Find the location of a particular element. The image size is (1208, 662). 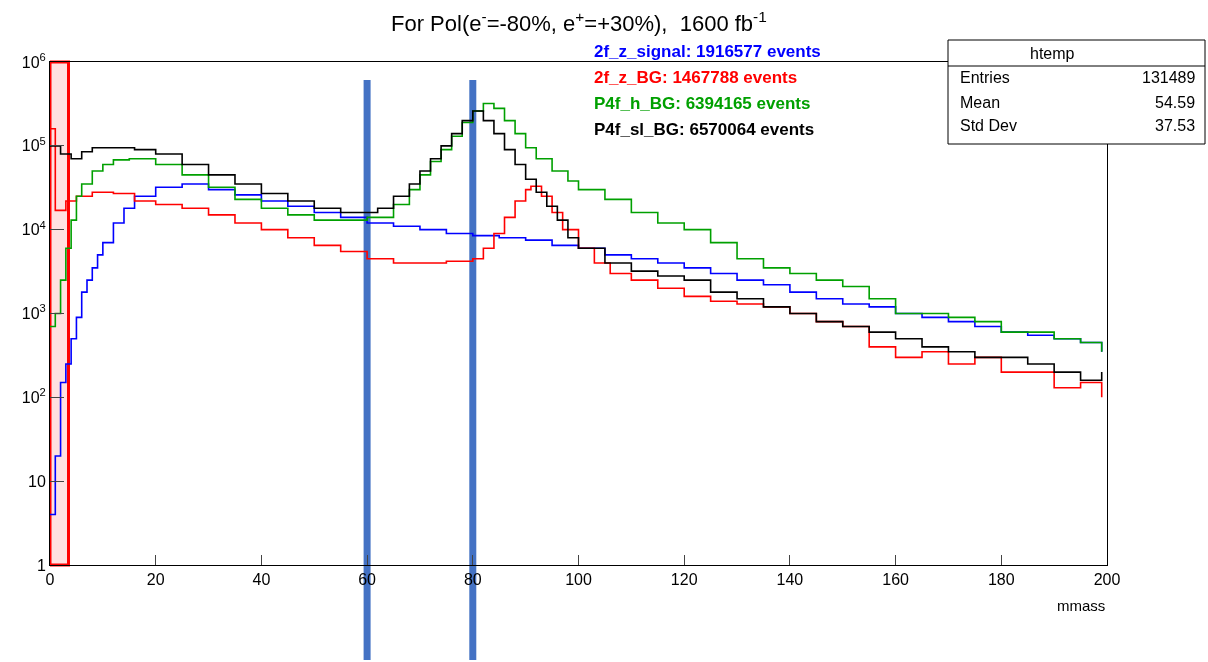

x-axis-title: mmass is located at coordinates (1081, 605).